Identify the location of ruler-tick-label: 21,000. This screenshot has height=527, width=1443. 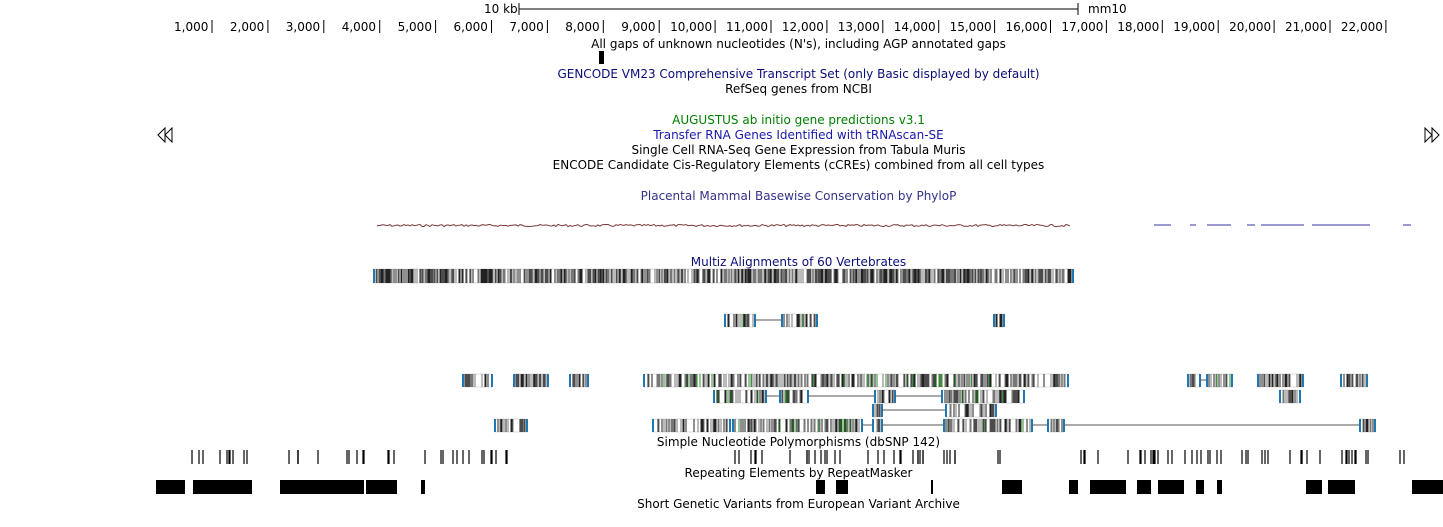
(1306, 27).